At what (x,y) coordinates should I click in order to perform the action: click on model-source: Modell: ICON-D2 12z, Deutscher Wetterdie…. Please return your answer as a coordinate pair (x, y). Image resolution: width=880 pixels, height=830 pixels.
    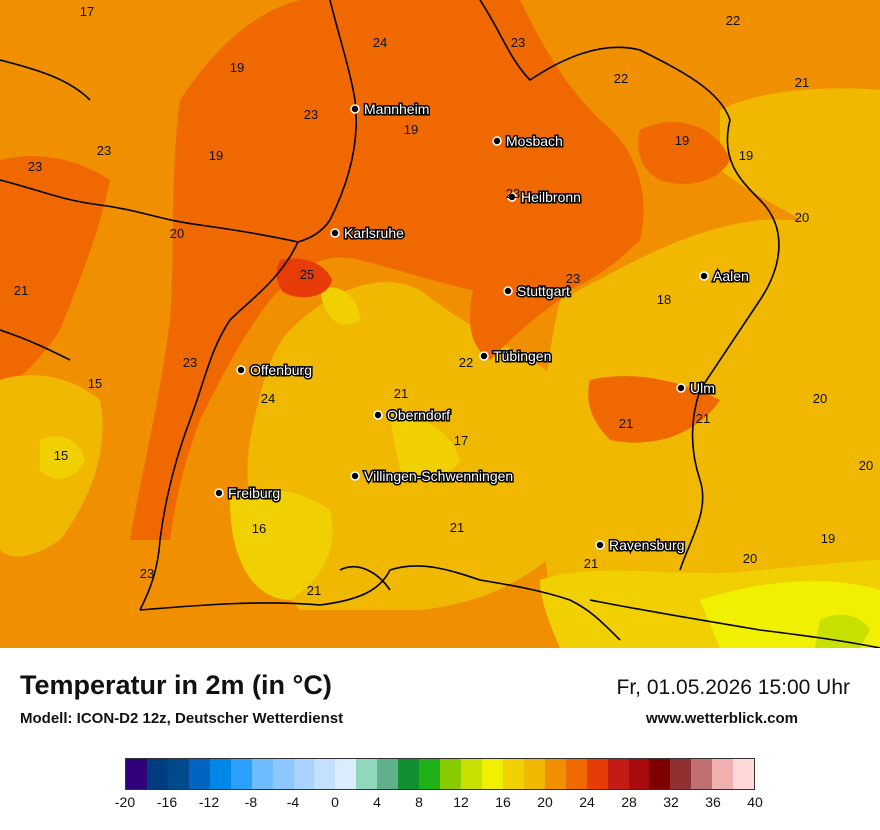
    Looking at the image, I should click on (182, 718).